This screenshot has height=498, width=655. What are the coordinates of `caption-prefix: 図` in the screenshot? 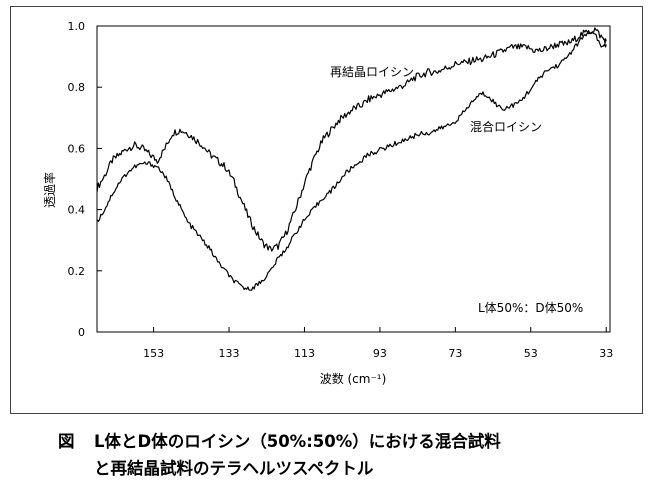 It's located at (66, 441).